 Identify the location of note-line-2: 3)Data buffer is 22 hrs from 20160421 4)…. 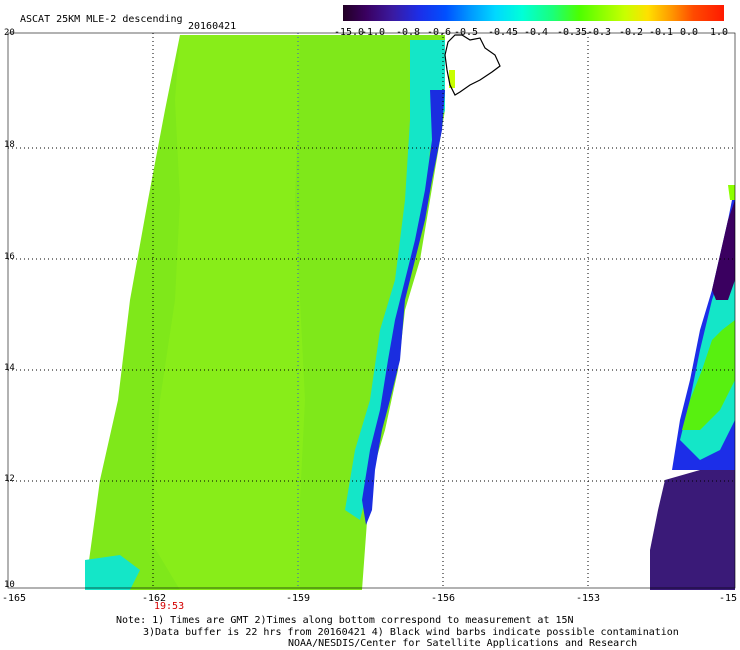
(411, 632).